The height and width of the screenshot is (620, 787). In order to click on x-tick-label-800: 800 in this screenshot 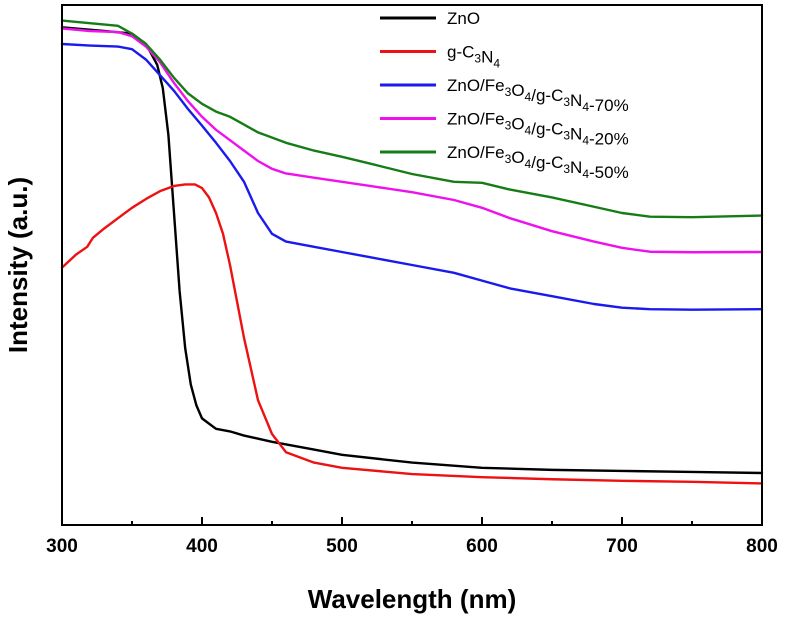, I will do `click(762, 546)`.